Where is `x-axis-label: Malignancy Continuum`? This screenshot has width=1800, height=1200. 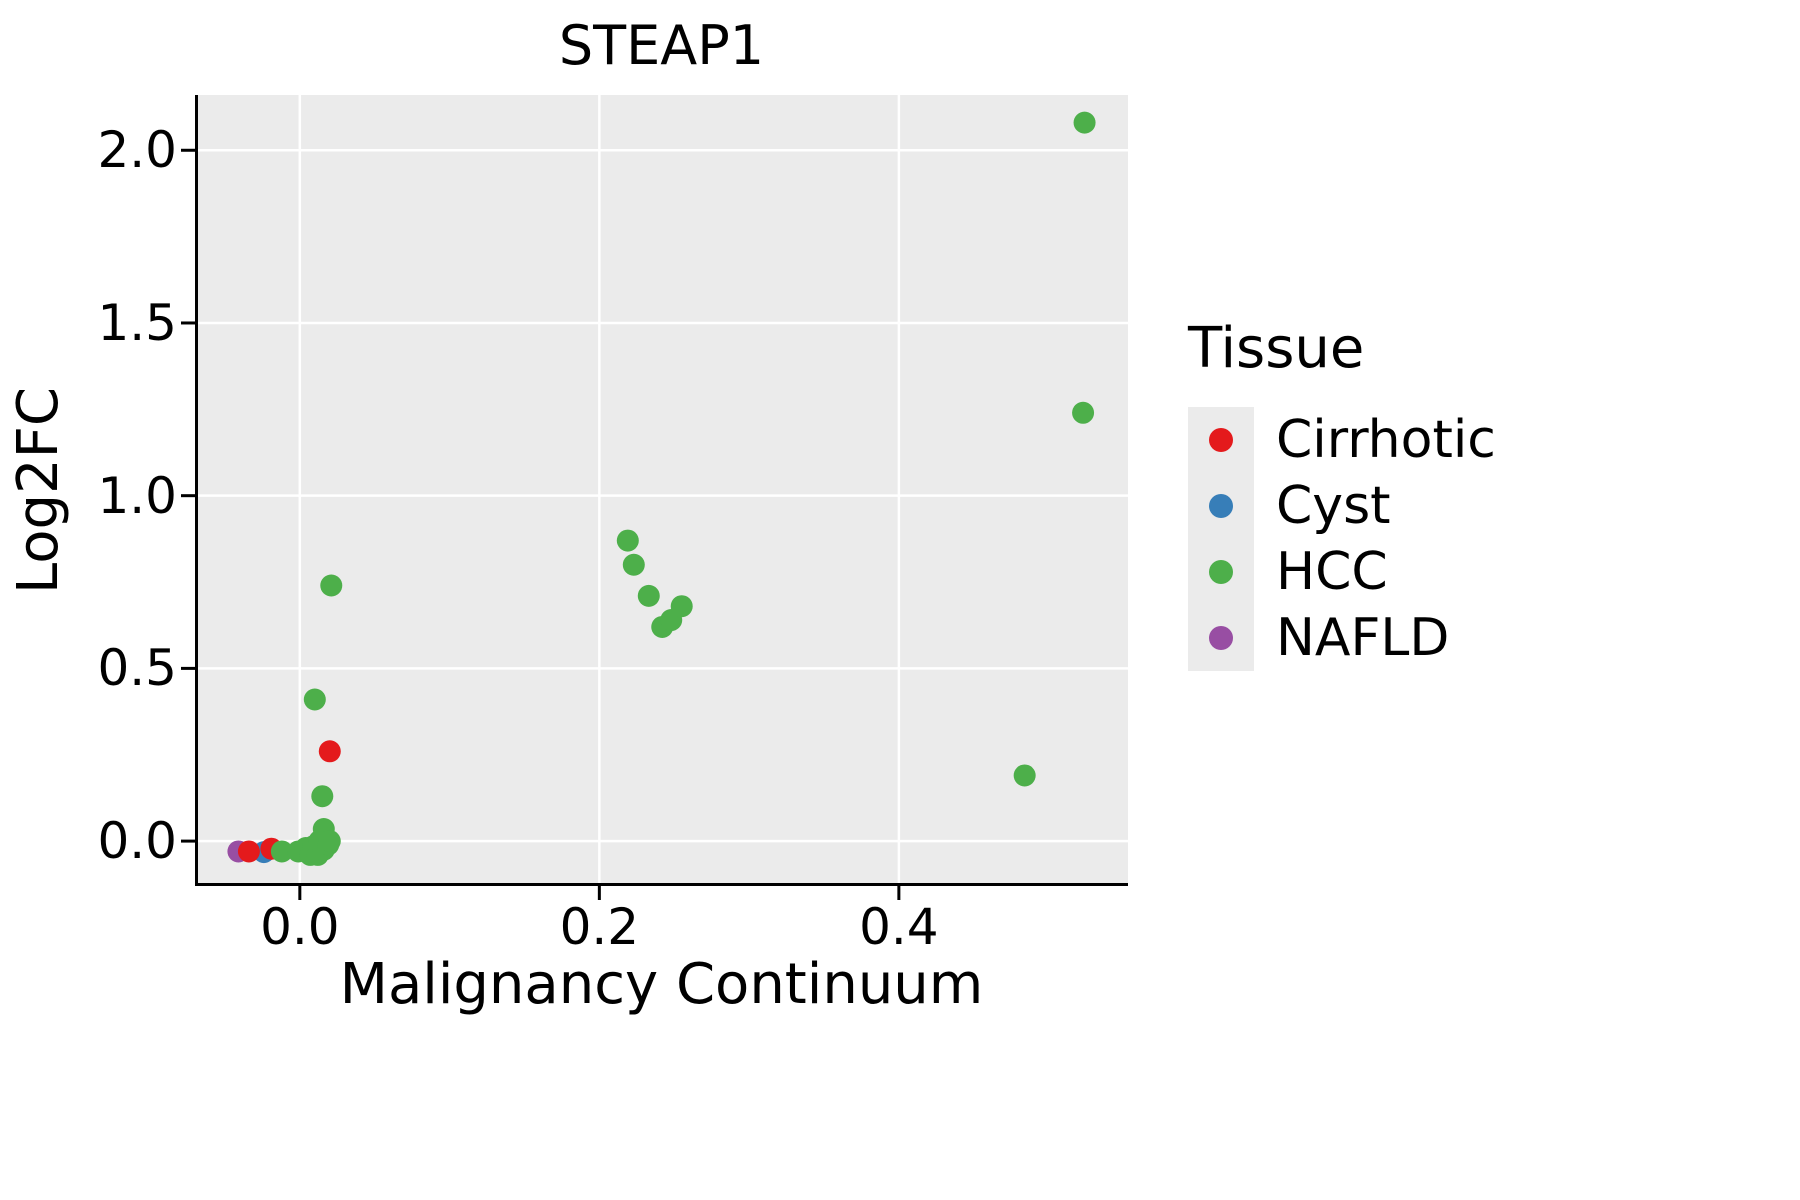
x-axis-label: Malignancy Continuum is located at coordinates (661, 984).